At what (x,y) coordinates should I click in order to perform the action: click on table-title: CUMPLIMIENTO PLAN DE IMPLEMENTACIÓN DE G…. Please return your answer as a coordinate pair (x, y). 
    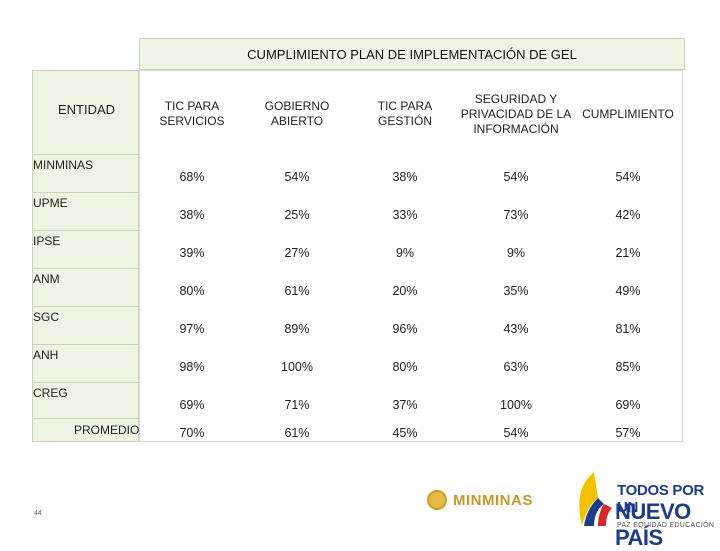
    Looking at the image, I should click on (412, 54).